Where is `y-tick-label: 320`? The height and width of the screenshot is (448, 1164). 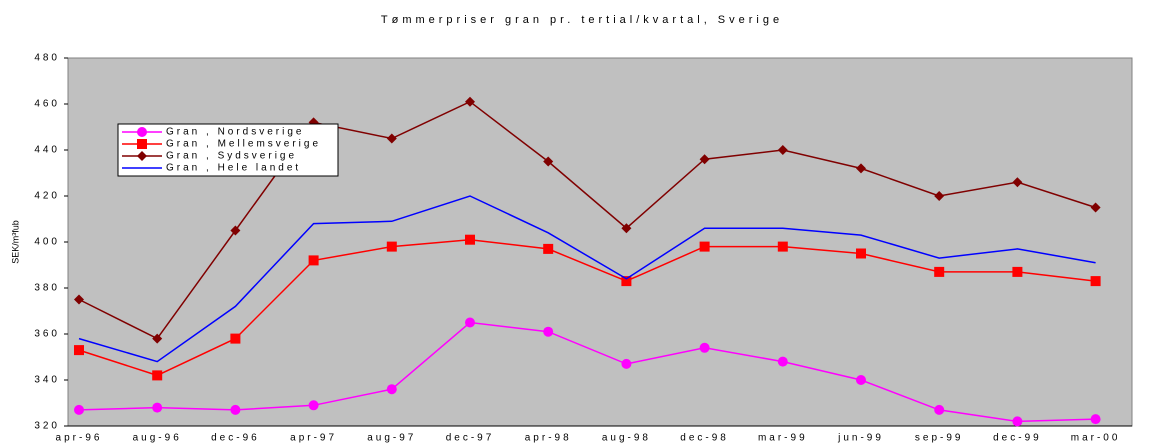 y-tick-label: 320 is located at coordinates (47, 426).